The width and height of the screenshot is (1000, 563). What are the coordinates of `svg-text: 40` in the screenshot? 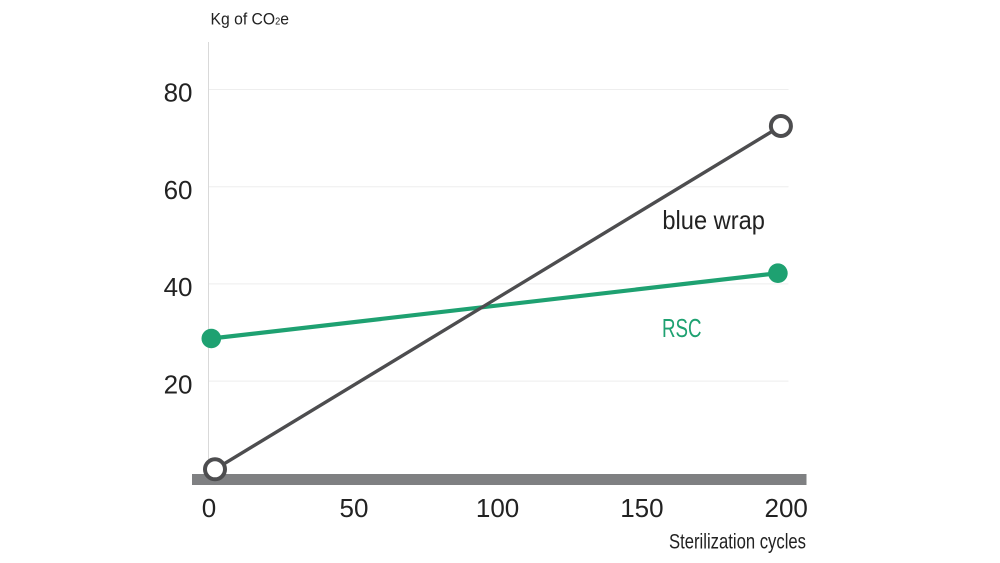 It's located at (178, 287).